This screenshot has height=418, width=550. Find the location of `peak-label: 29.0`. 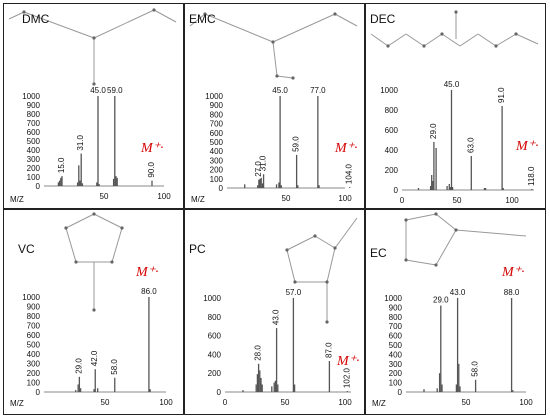

peak-label: 29.0 is located at coordinates (78, 366).